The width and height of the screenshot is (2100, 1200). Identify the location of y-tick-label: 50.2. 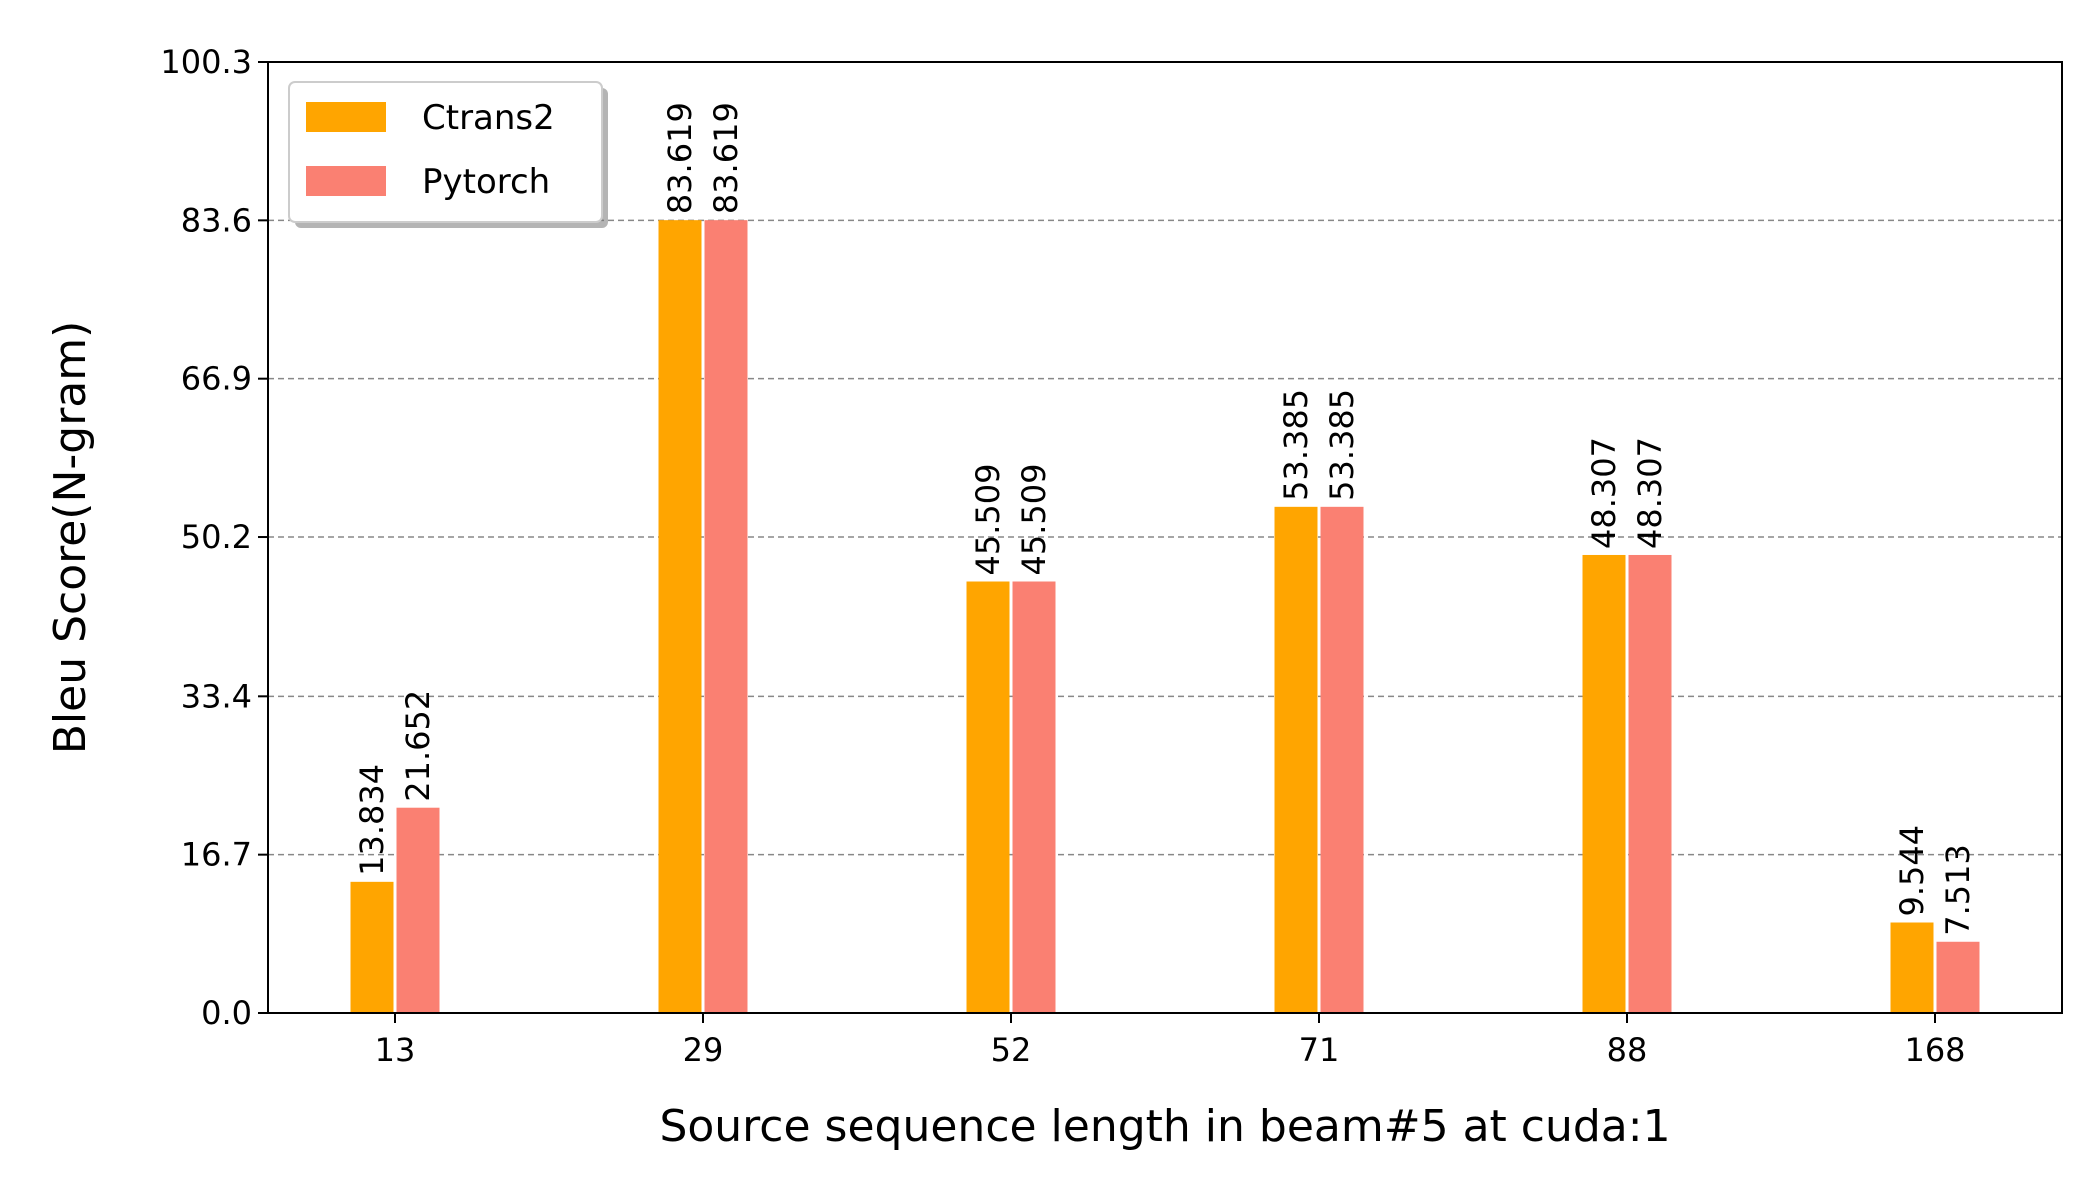
(216, 537).